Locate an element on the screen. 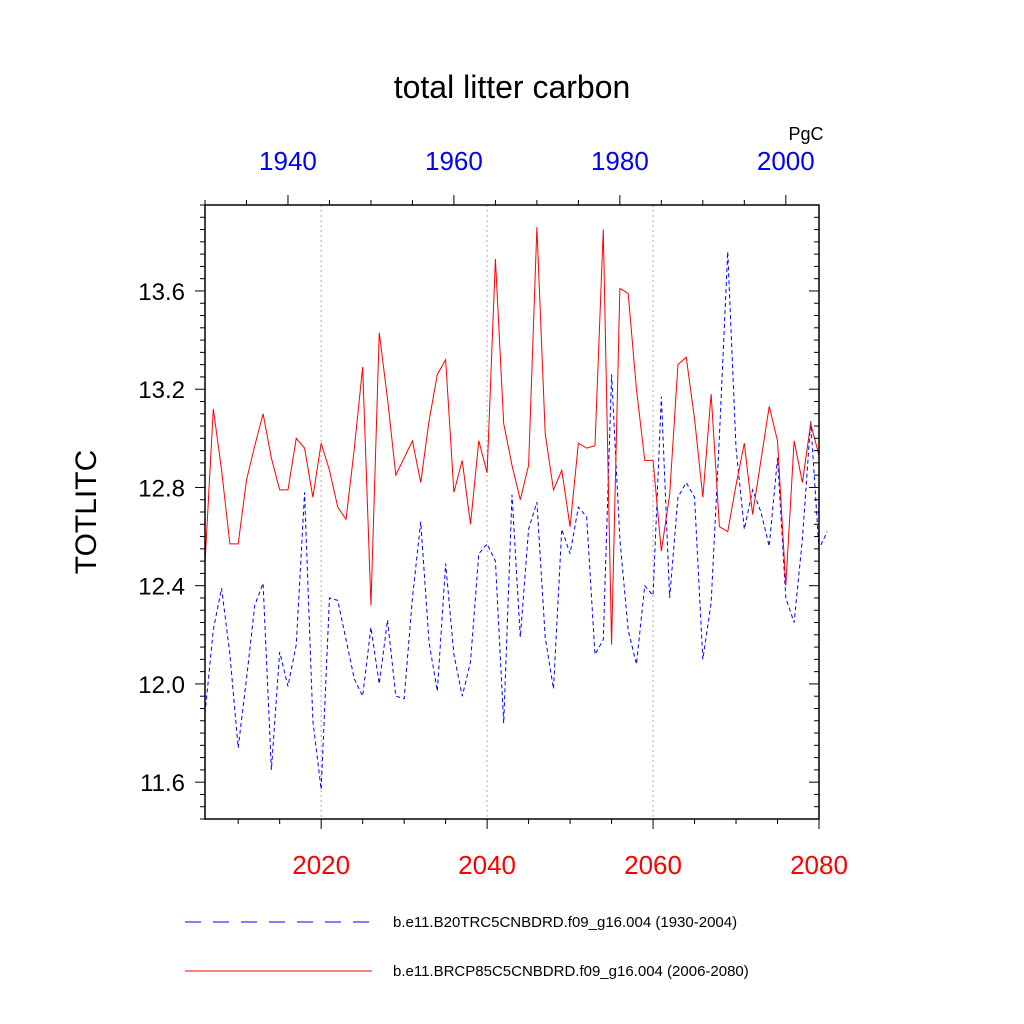  chart-title: total litter carbon is located at coordinates (512, 87).